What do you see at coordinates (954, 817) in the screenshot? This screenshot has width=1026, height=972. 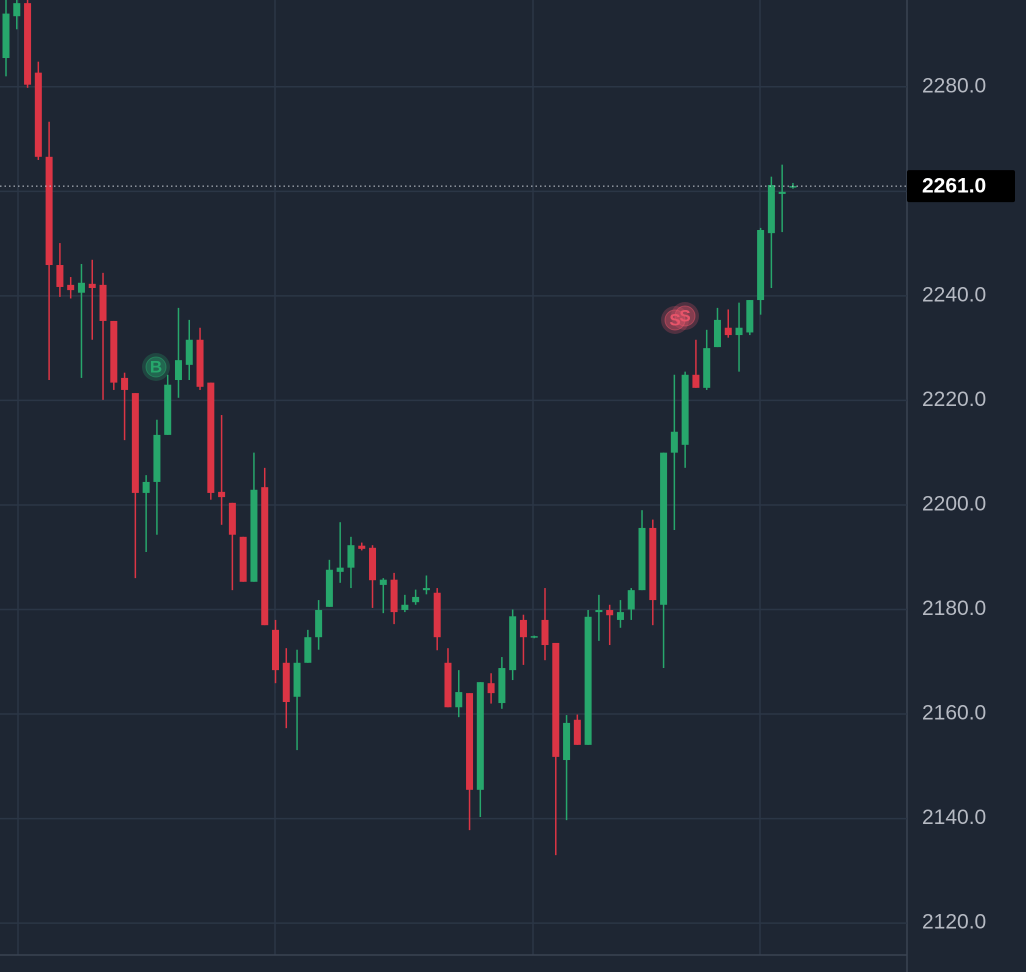 I see `y-tick-label: 2140.0` at bounding box center [954, 817].